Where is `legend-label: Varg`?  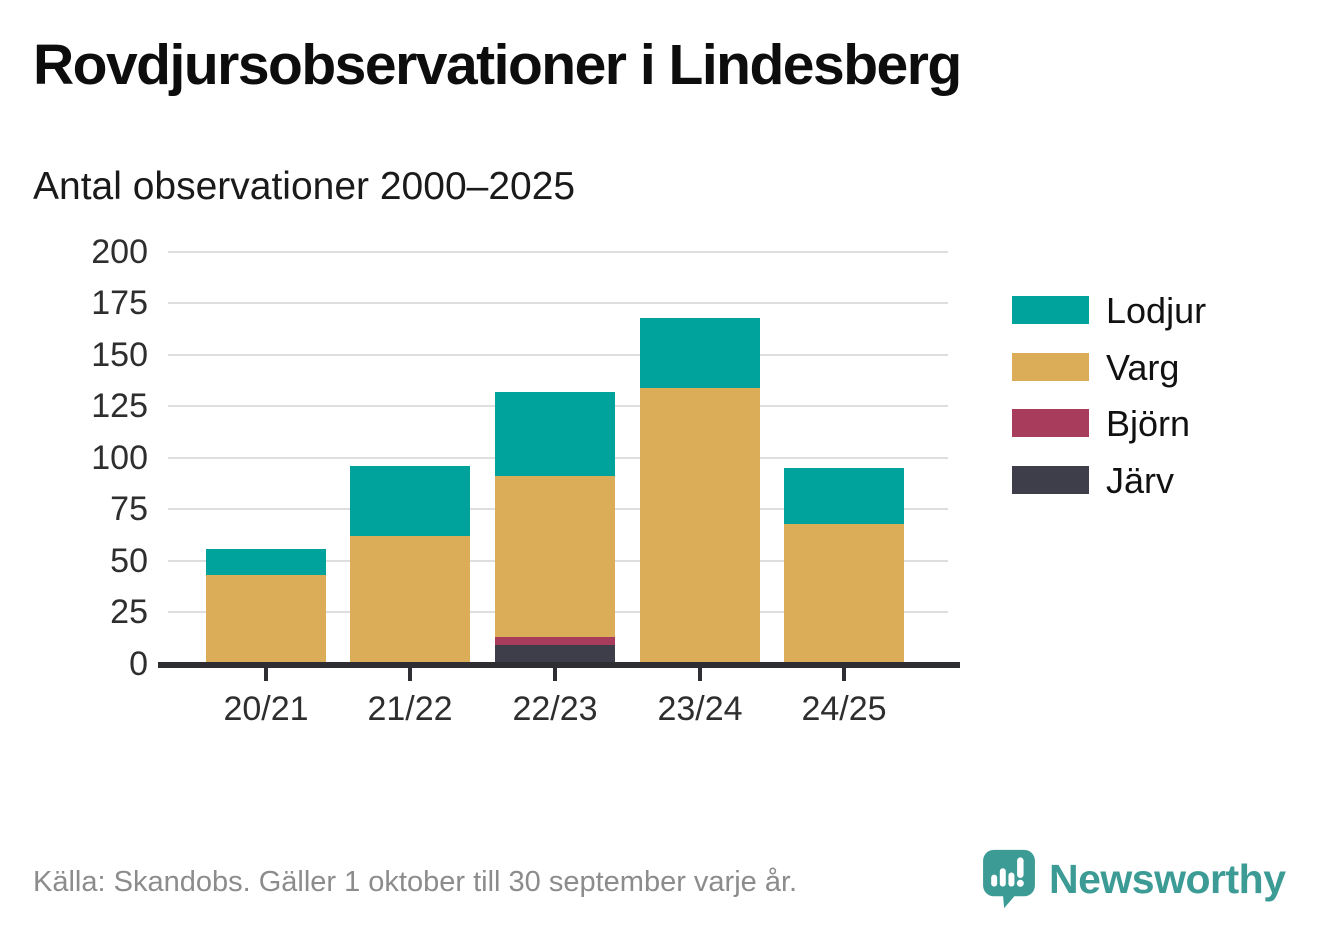 legend-label: Varg is located at coordinates (1143, 367).